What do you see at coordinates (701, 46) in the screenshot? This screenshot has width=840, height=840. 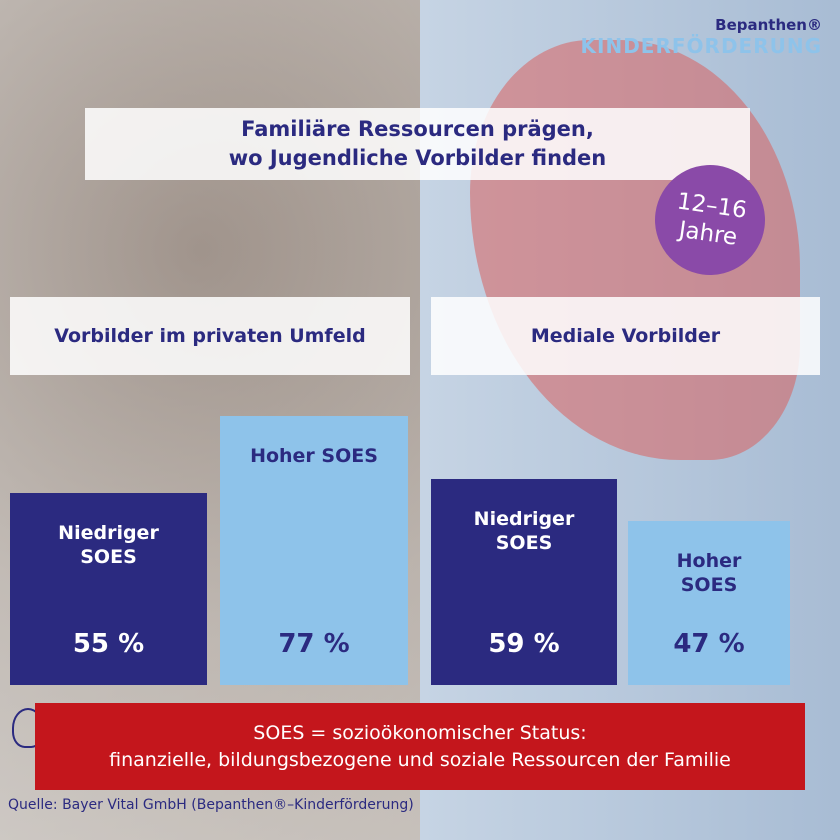 I see `logo-program: KINDERFÖRDERUNG` at bounding box center [701, 46].